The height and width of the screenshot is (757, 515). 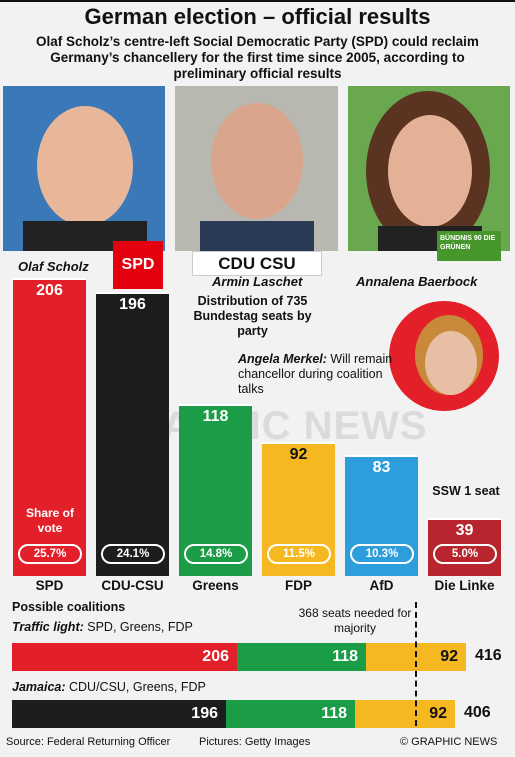 What do you see at coordinates (124, 657) in the screenshot?
I see `coalition-segment-spd: 206` at bounding box center [124, 657].